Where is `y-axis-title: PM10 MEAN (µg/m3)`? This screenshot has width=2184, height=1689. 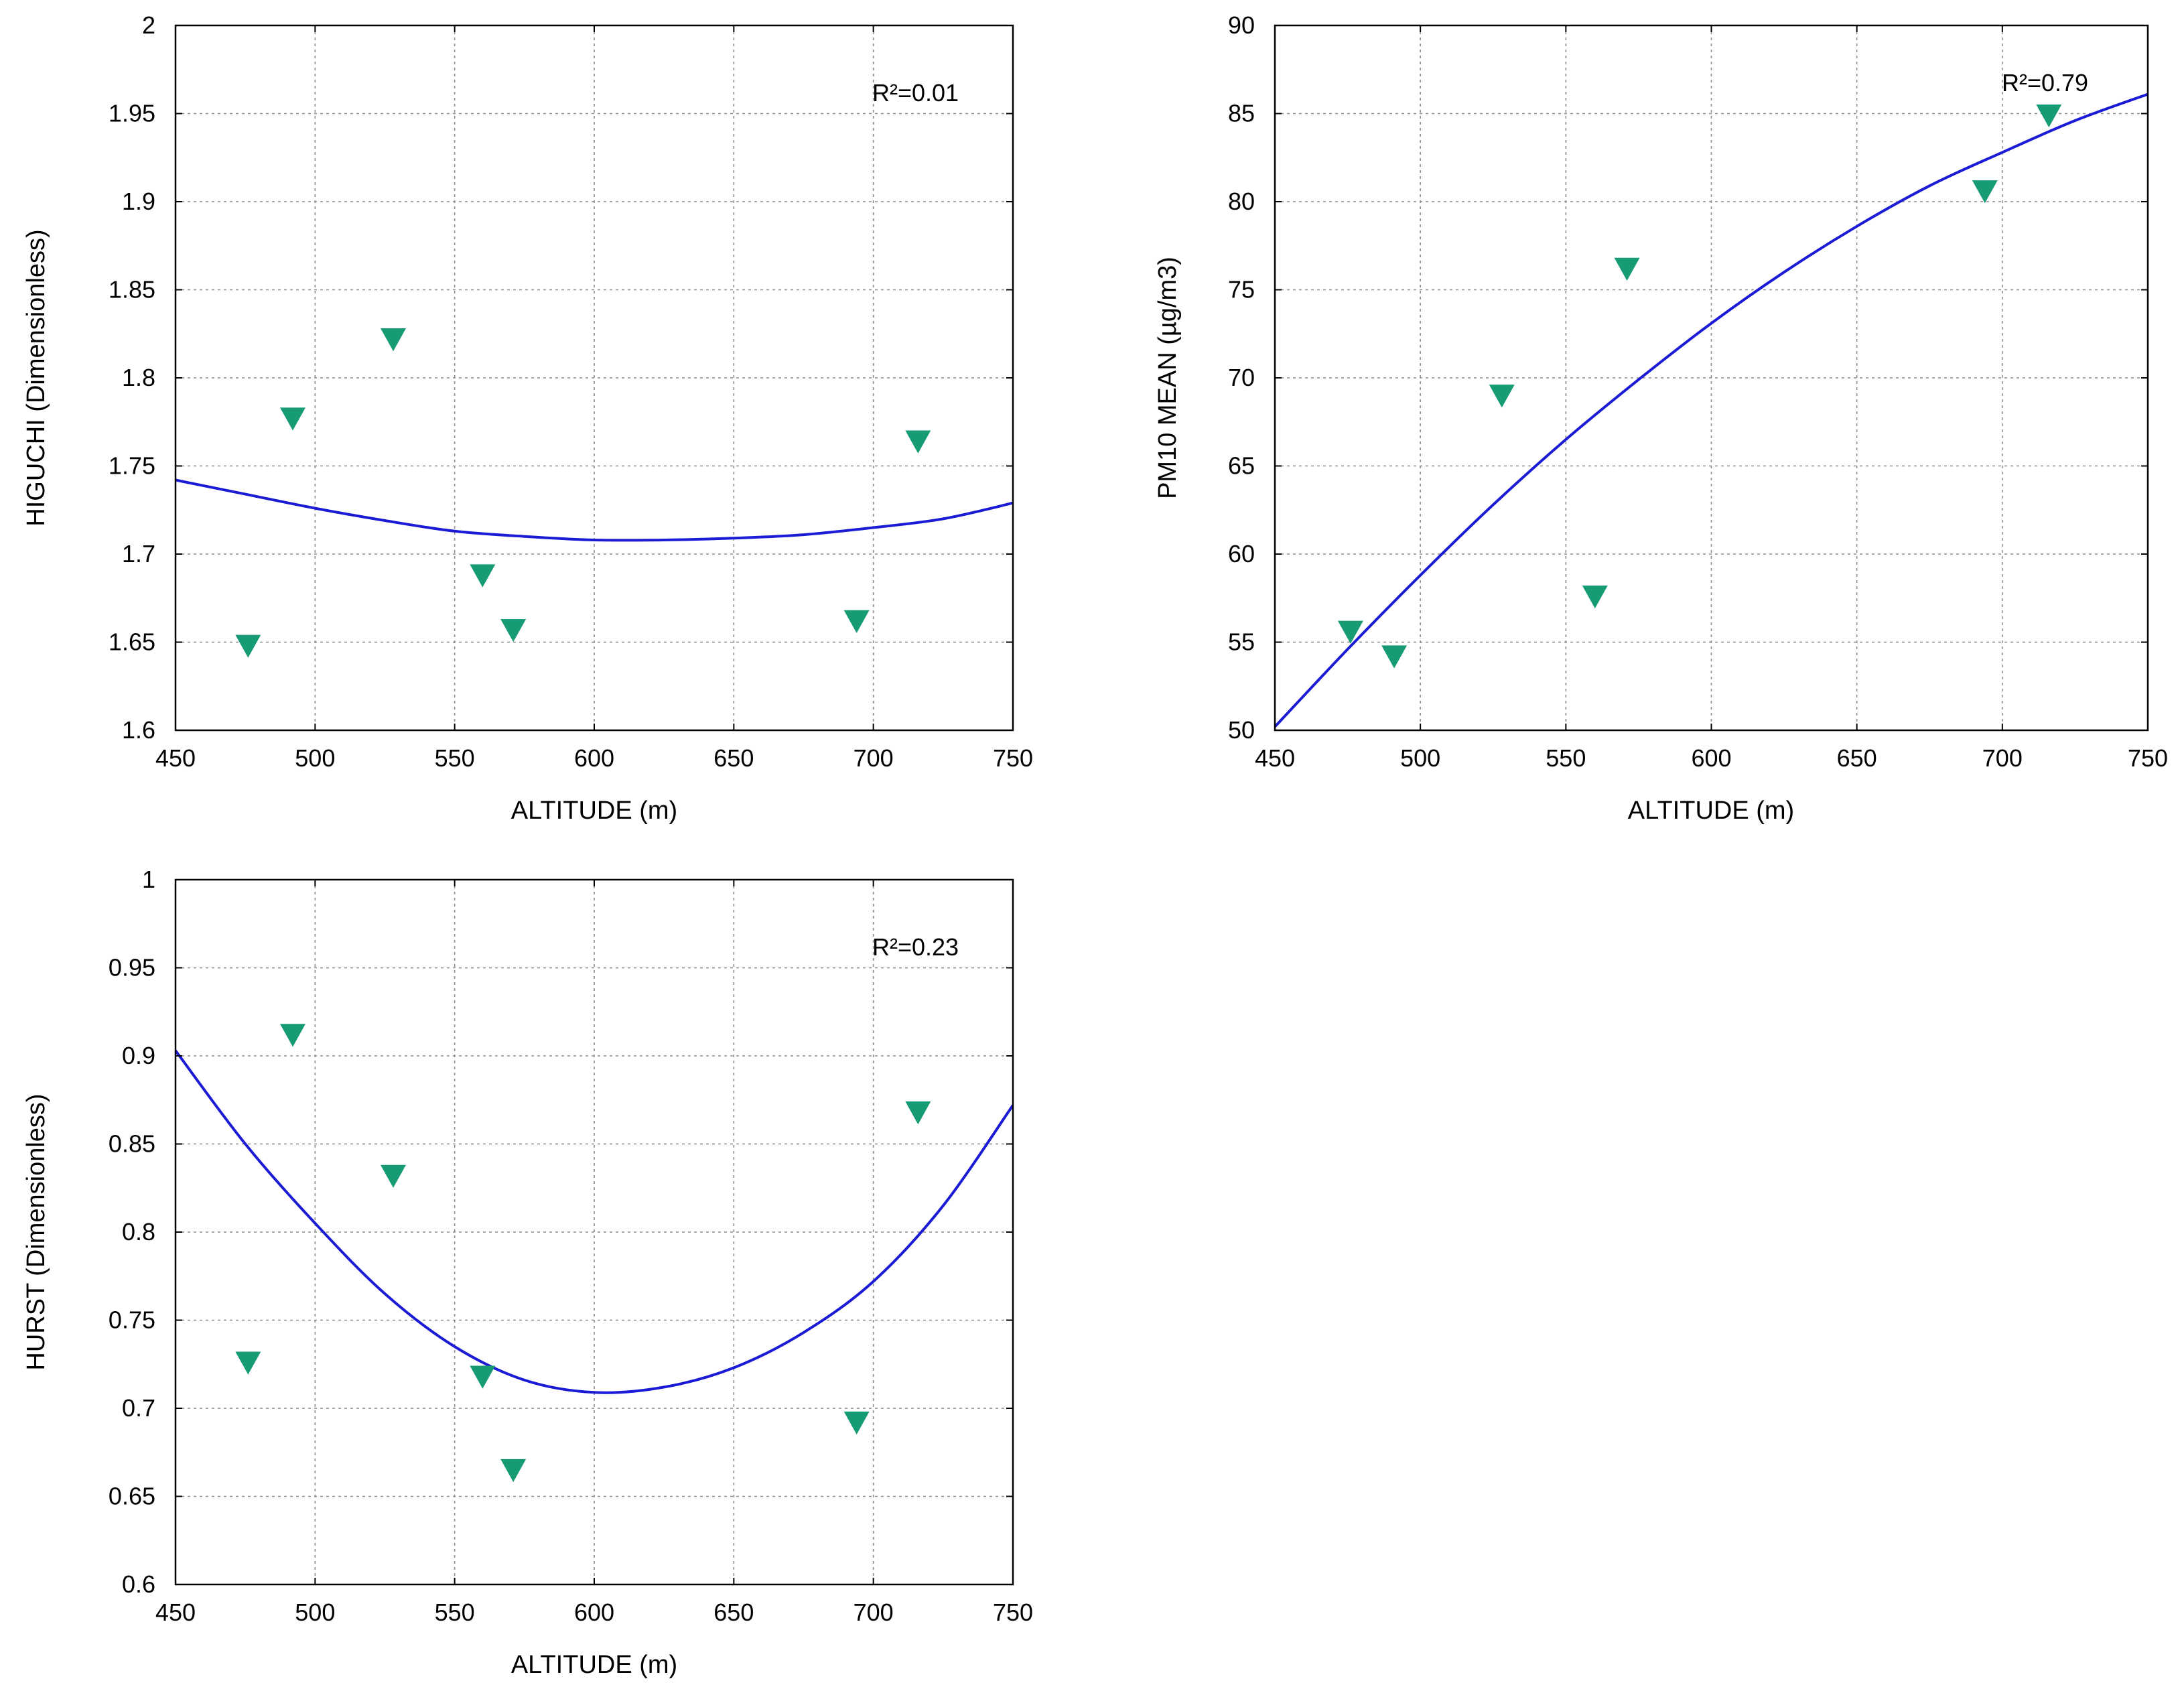
y-axis-title: PM10 MEAN (µg/m3) is located at coordinates (1168, 378).